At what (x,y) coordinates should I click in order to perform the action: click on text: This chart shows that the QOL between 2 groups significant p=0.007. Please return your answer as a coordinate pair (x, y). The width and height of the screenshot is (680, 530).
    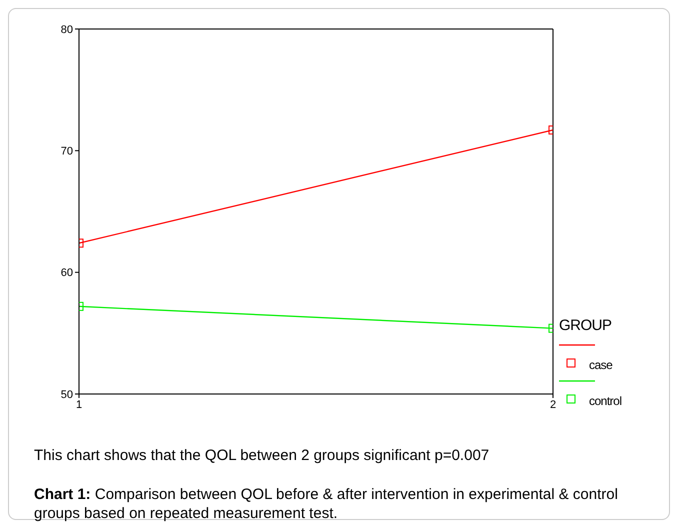
    Looking at the image, I should click on (262, 455).